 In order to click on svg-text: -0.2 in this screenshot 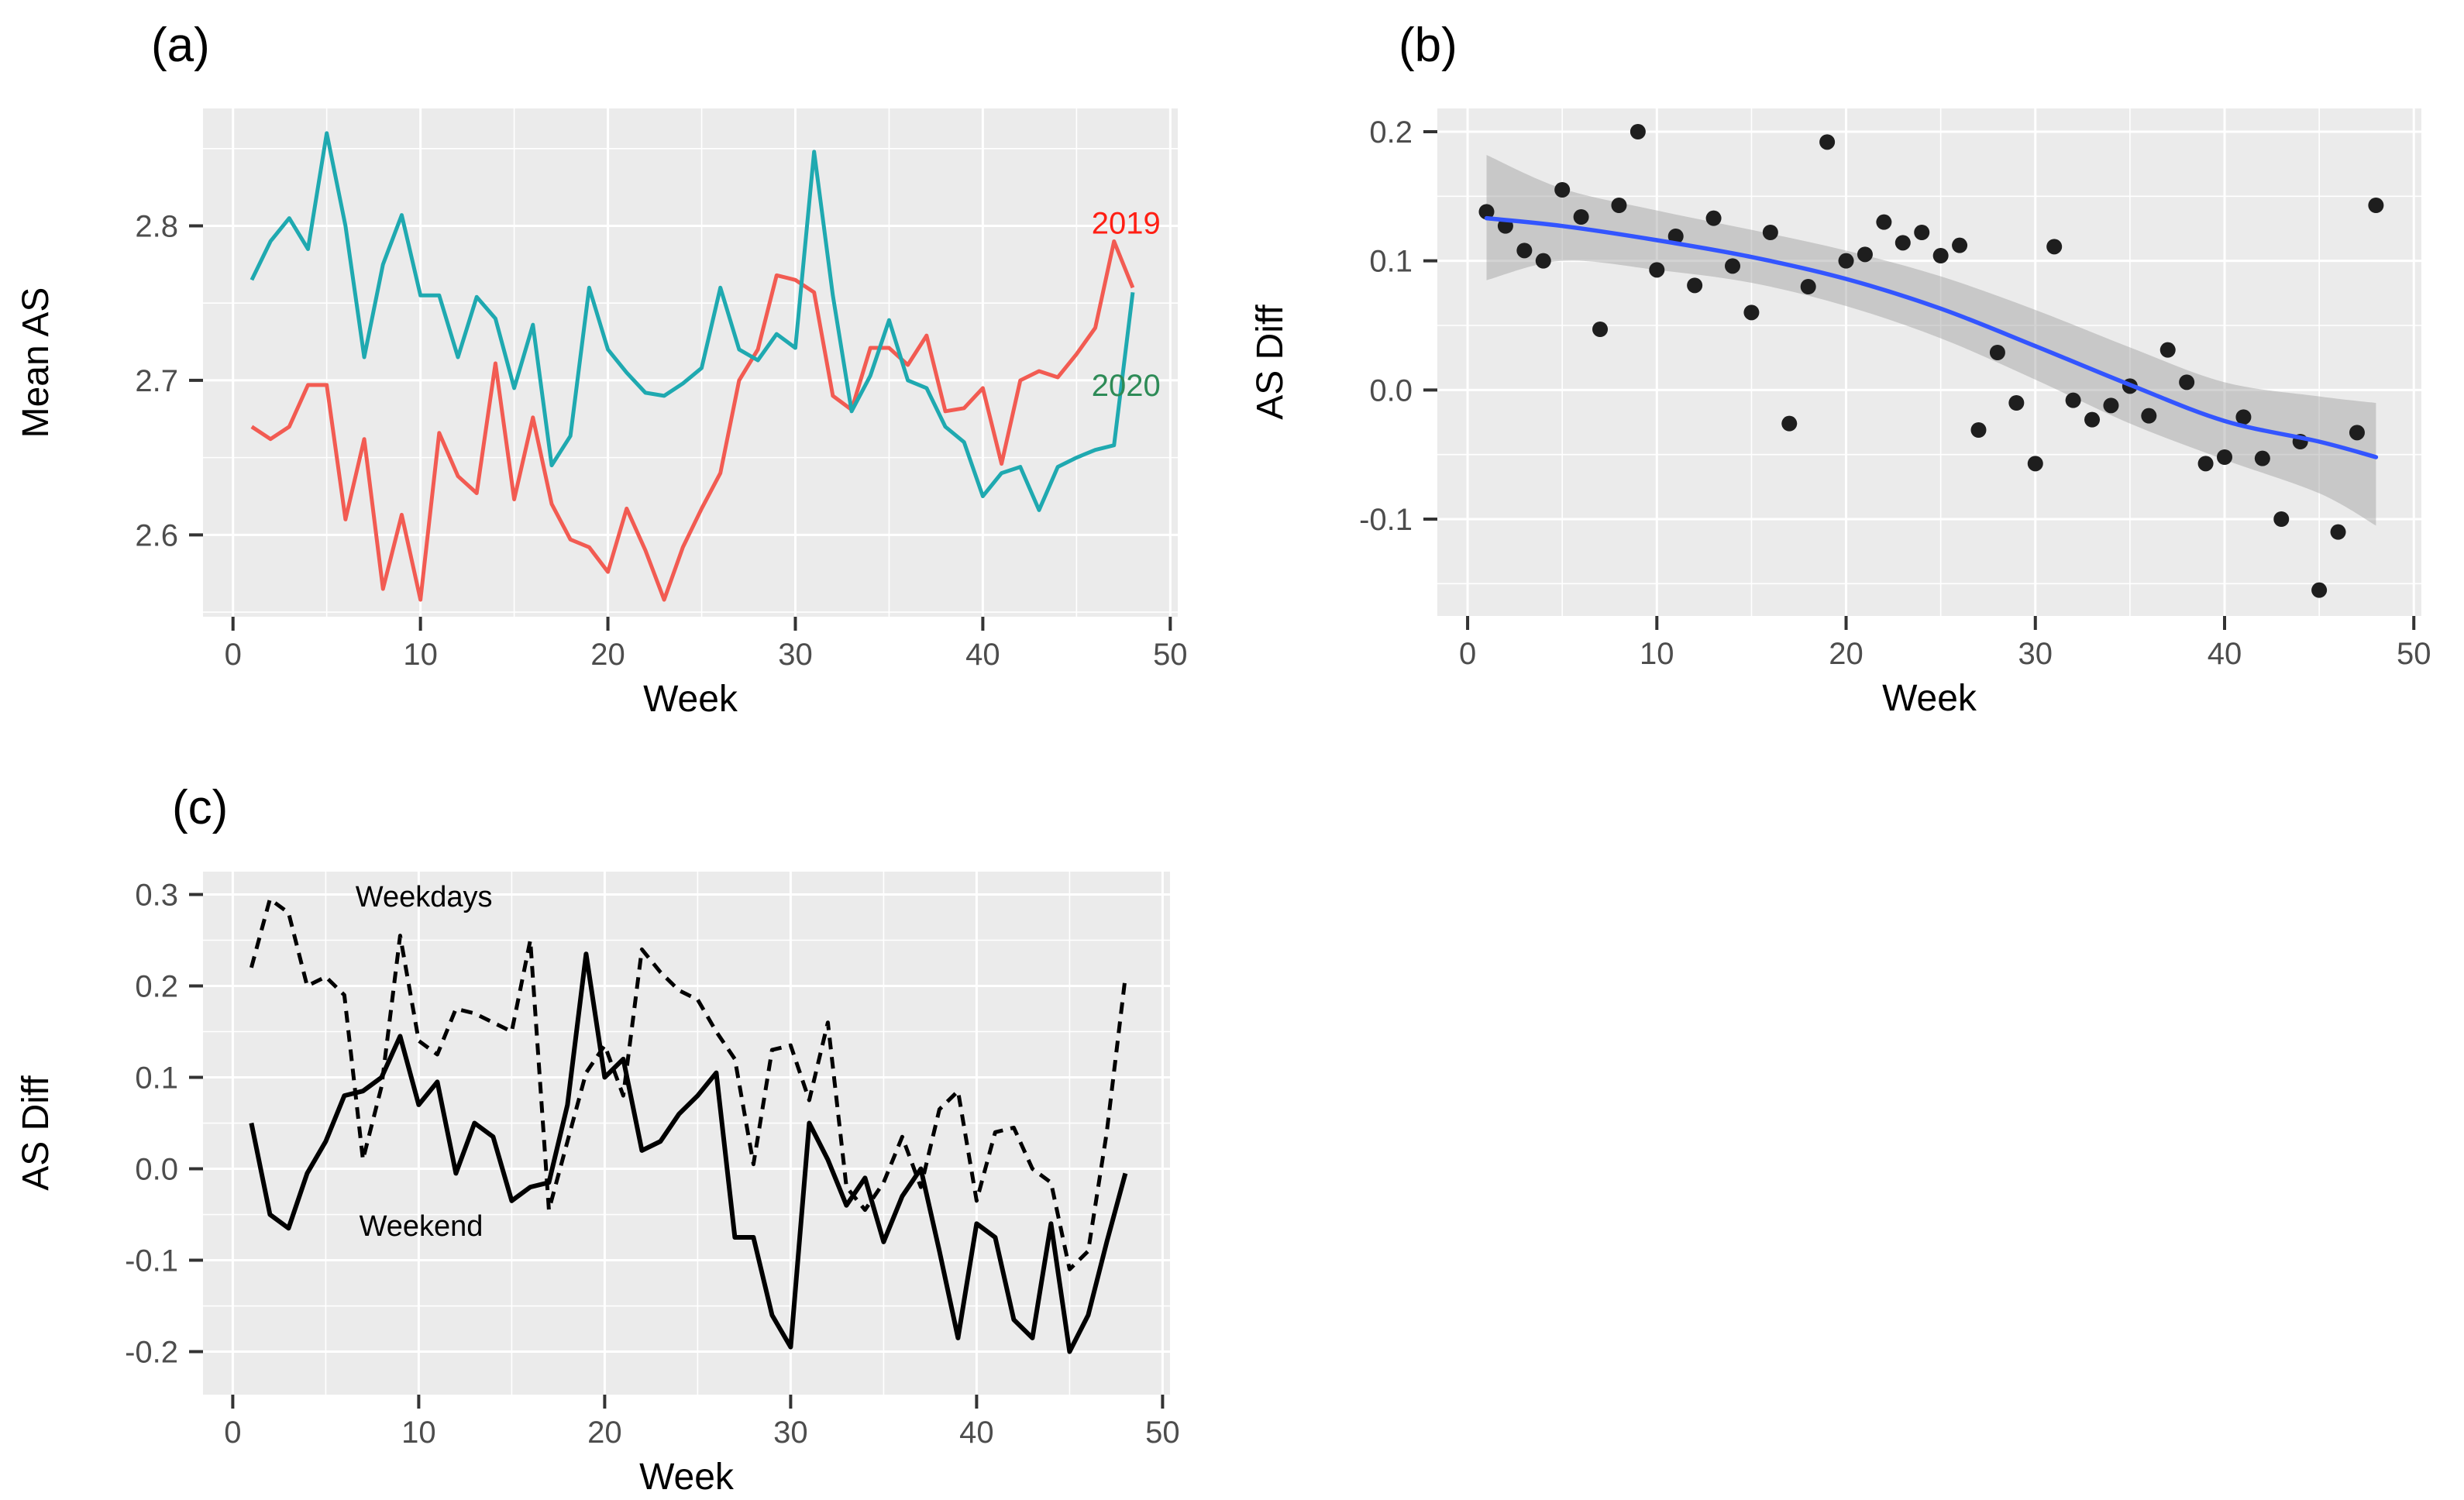, I will do `click(151, 1353)`.